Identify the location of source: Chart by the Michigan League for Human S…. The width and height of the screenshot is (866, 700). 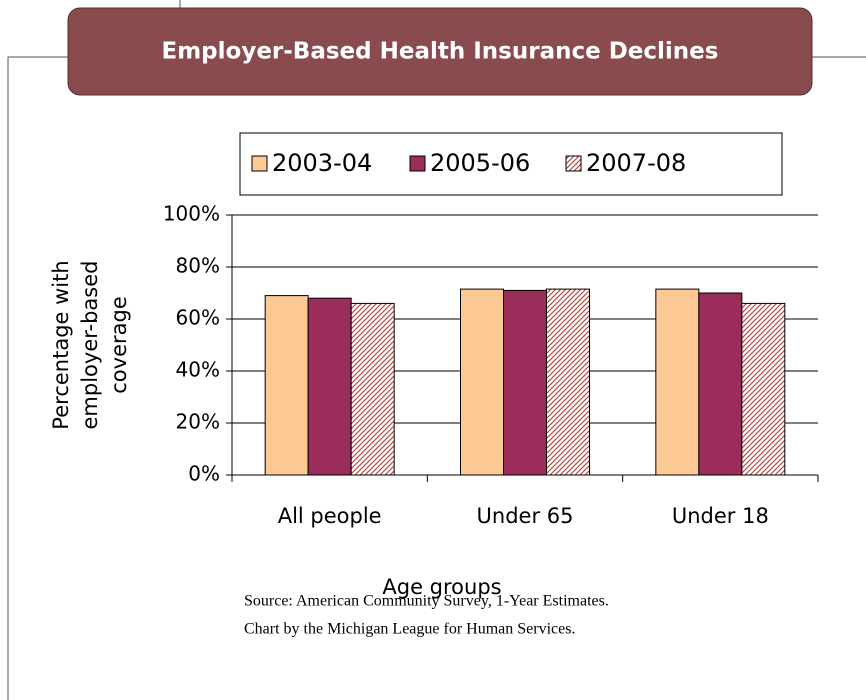
(409, 629).